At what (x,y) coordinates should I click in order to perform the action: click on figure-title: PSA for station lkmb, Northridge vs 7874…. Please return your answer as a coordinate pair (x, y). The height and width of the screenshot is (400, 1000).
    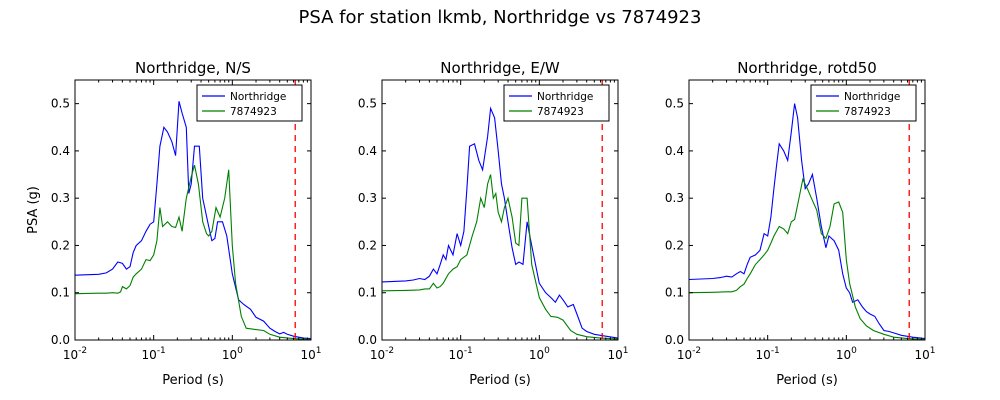
    Looking at the image, I should click on (500, 17).